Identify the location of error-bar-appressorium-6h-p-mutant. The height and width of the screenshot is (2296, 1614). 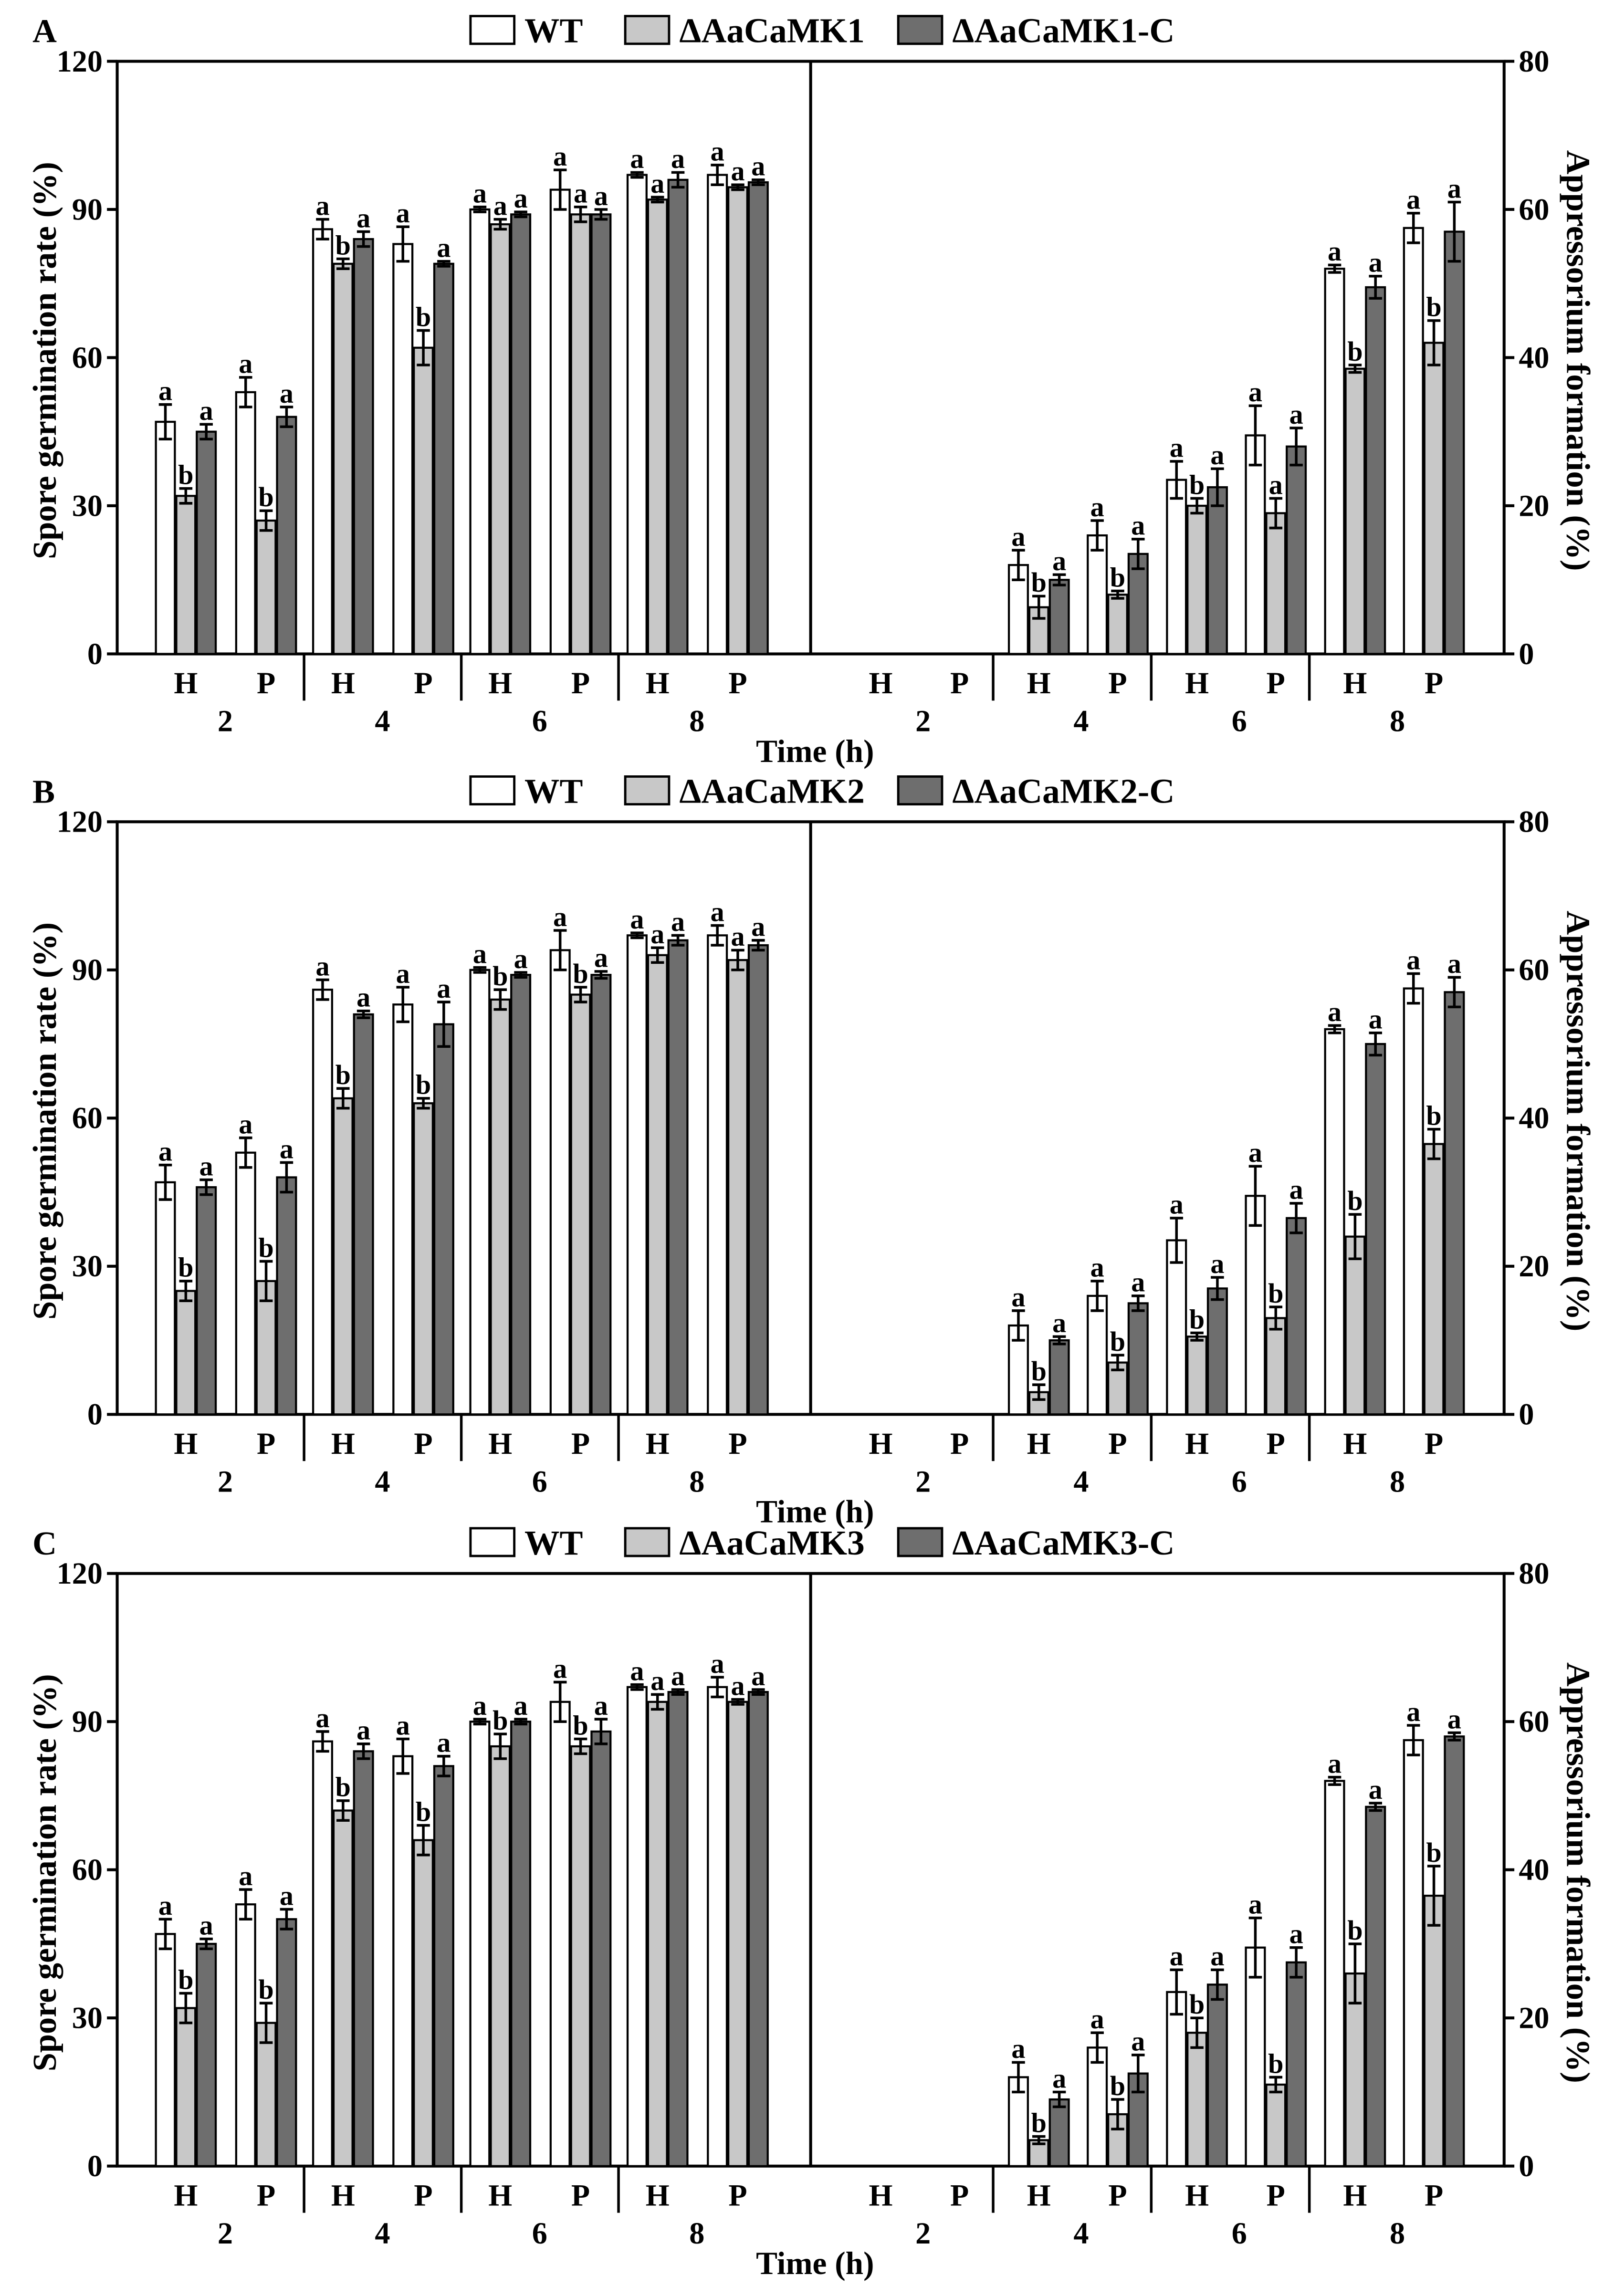
(1276, 513).